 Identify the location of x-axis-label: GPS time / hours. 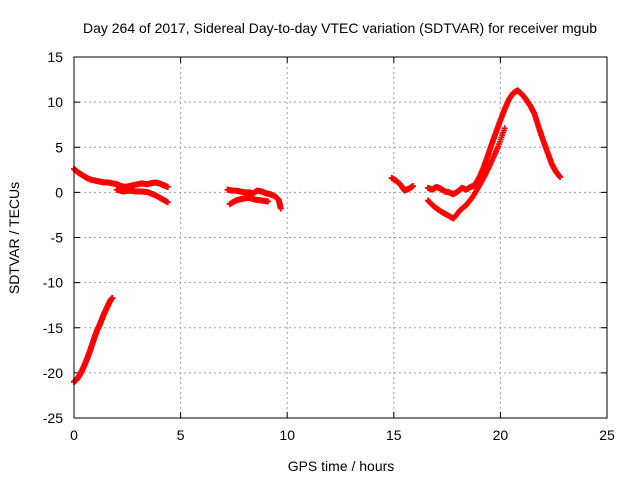
(341, 466).